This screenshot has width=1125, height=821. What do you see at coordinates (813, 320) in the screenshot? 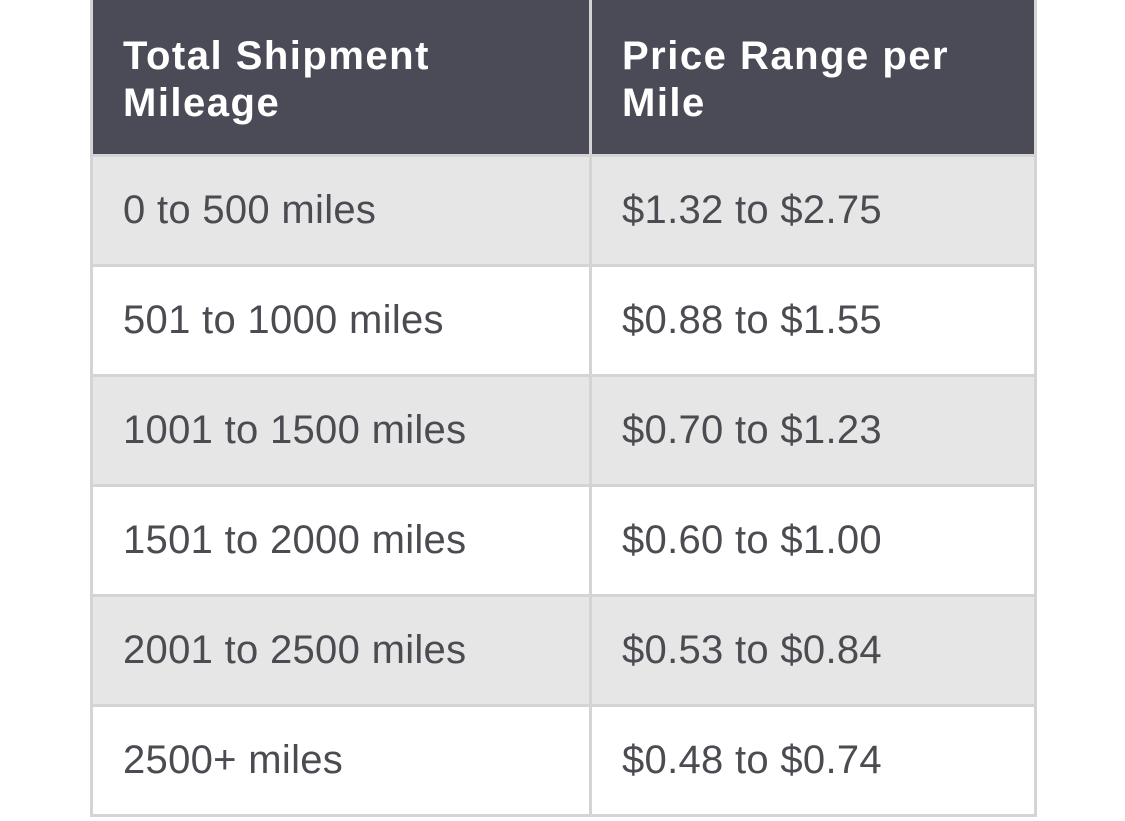
I see `price-range-cell: $0.88 to $1.55` at bounding box center [813, 320].